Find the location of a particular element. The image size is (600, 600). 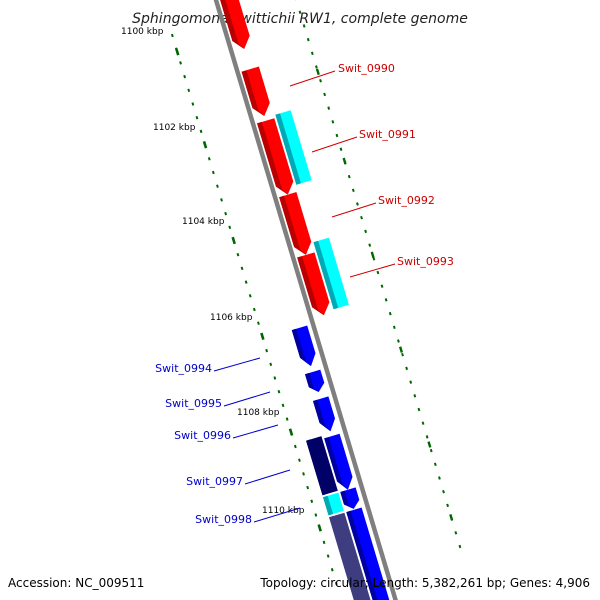

gene-label: Swit_0993 is located at coordinates (425, 261).